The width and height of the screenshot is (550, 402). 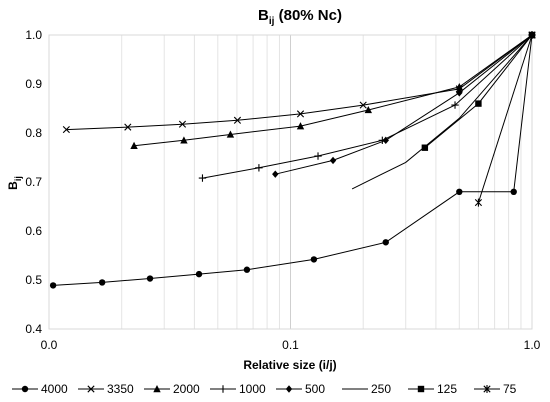 What do you see at coordinates (33, 231) in the screenshot?
I see `y-tick-label: 0.6` at bounding box center [33, 231].